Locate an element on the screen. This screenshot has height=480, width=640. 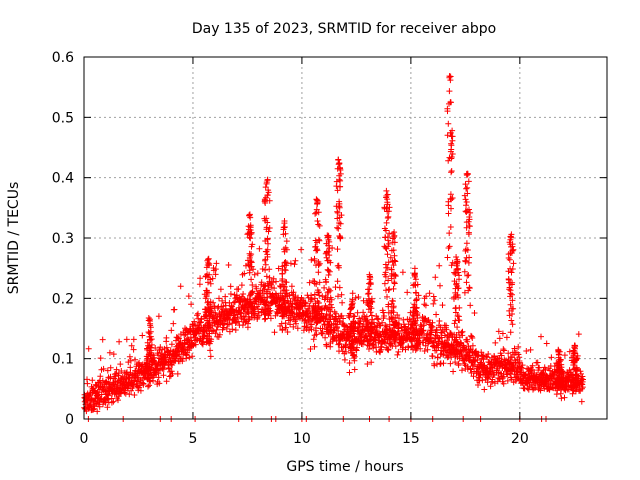
y-tick-labels: 0 0.1 0.2 0.3 0.4 0.5 0.6 is located at coordinates (63, 239).